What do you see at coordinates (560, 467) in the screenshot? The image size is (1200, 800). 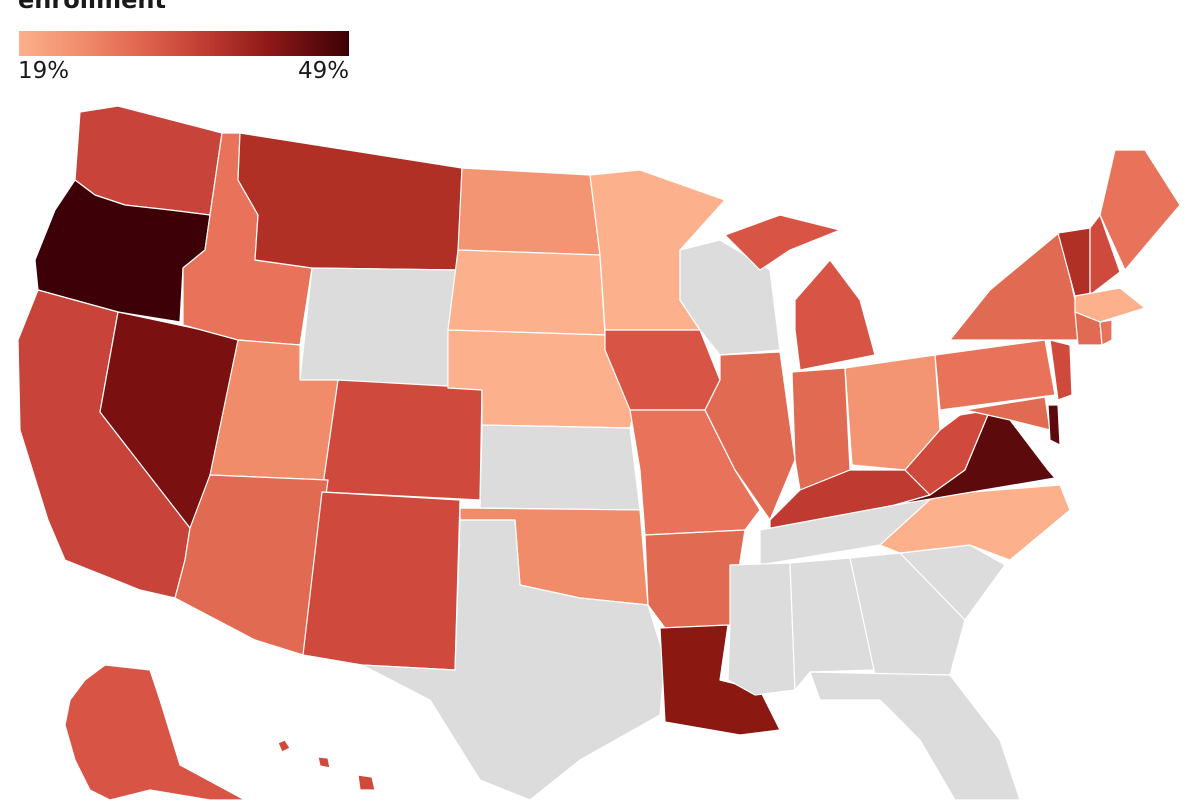 I see `state-KS` at bounding box center [560, 467].